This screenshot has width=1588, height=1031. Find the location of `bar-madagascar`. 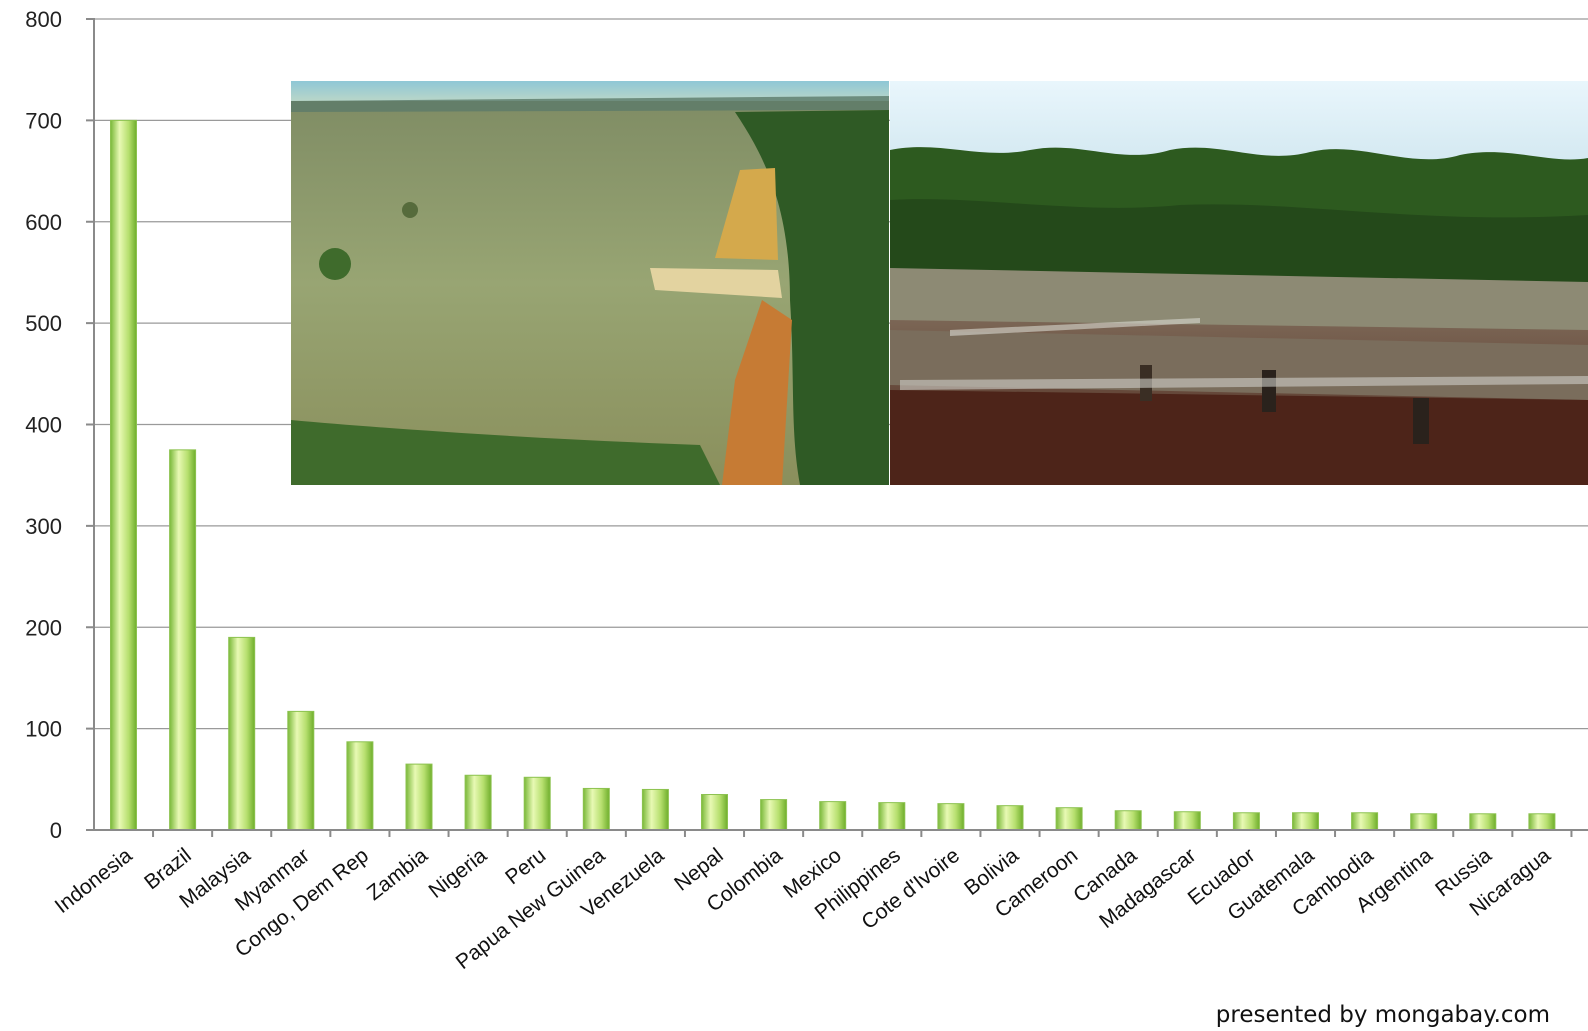

bar-madagascar is located at coordinates (1187, 821).